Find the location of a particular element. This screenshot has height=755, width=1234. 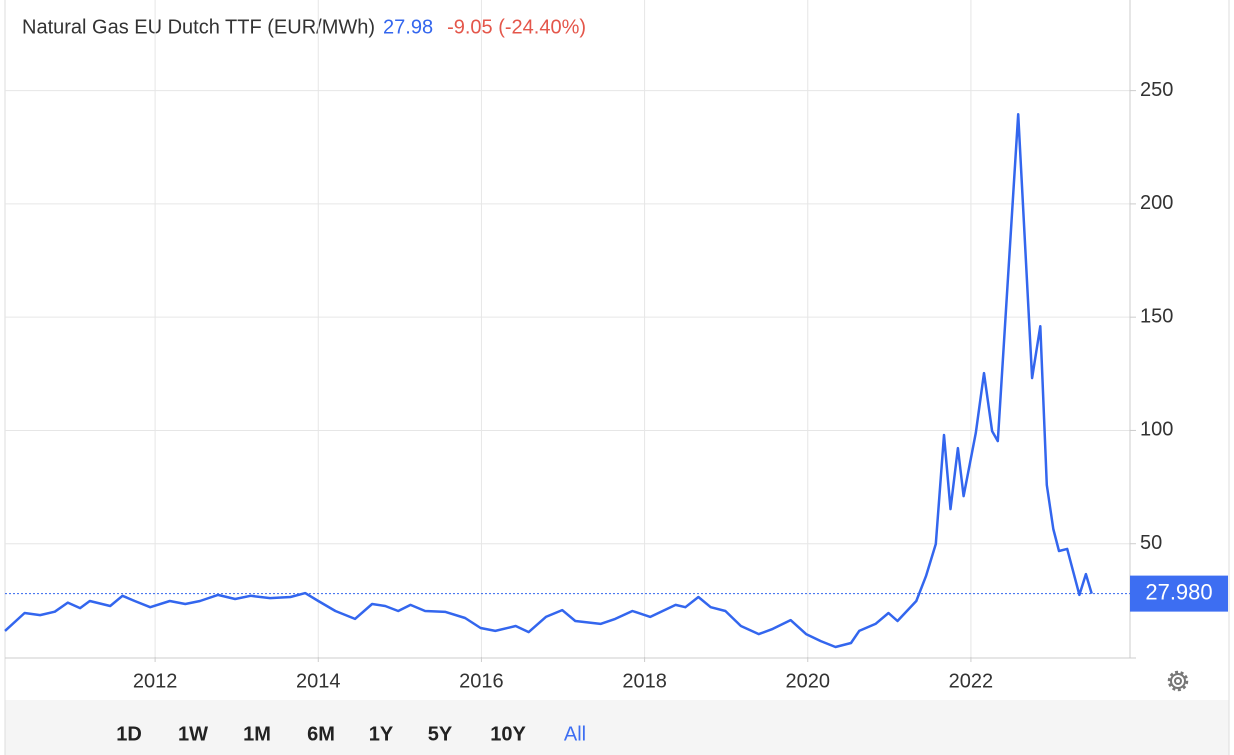

y-tick-label: 150 is located at coordinates (1156, 316).